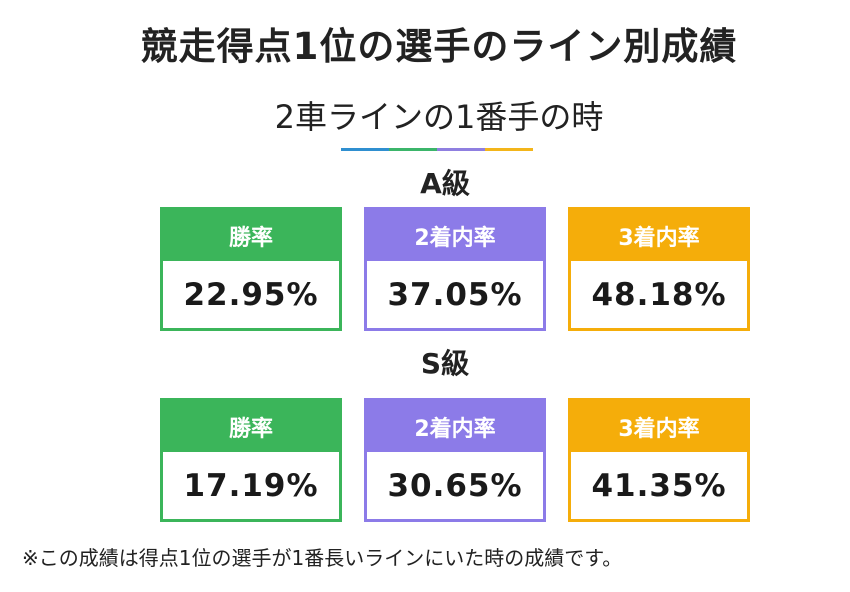 The image size is (850, 592). What do you see at coordinates (455, 485) in the screenshot?
I see `card-value: 30.65%` at bounding box center [455, 485].